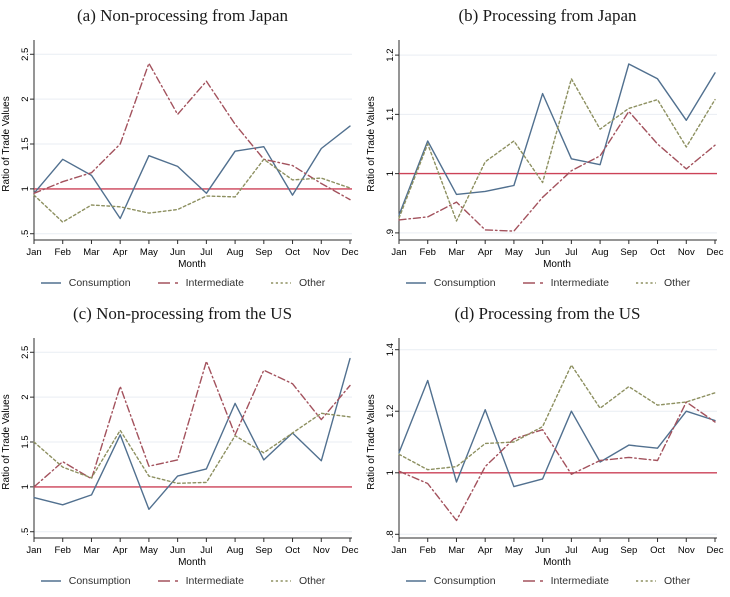 This screenshot has width=730, height=597. Describe the element at coordinates (645, 581) in the screenshot. I see `other-line-swatch-icon` at that location.